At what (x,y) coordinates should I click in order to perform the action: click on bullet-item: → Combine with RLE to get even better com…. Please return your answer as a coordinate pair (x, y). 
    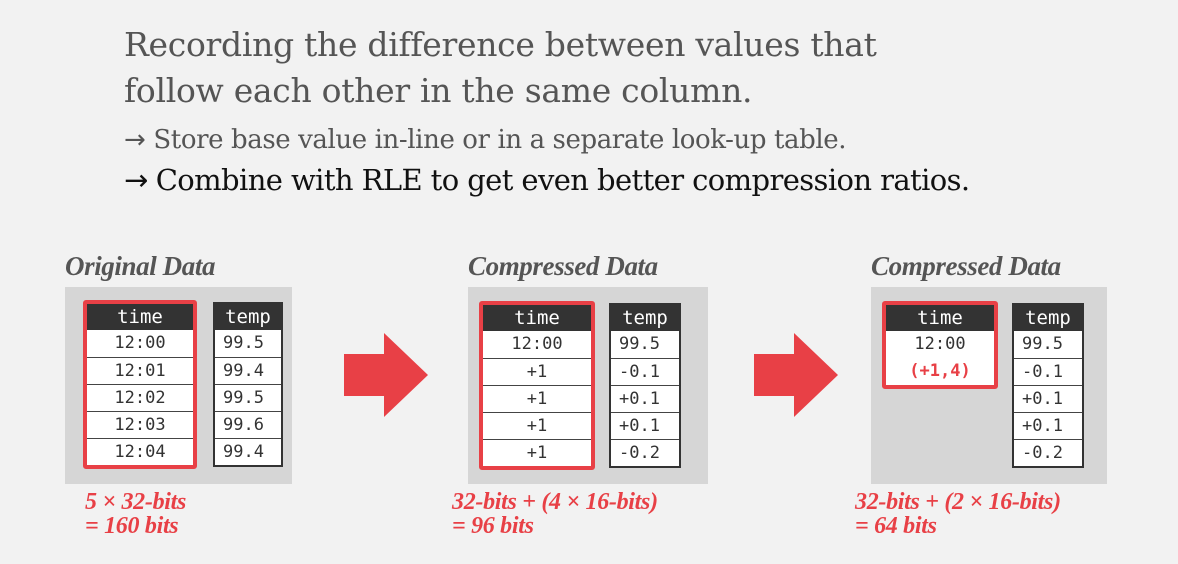
    Looking at the image, I should click on (547, 180).